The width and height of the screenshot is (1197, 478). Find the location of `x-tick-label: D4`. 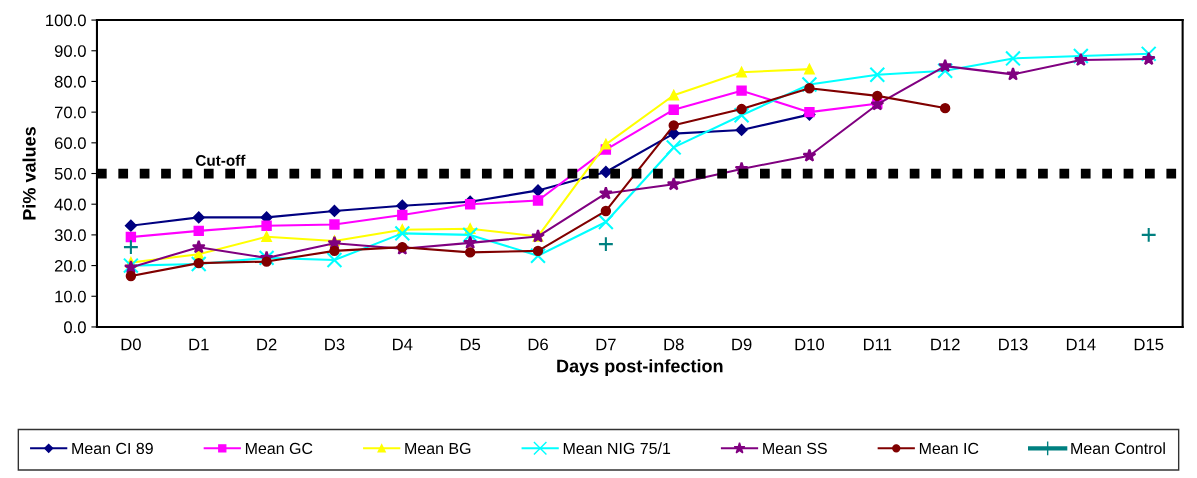

x-tick-label: D4 is located at coordinates (403, 344).